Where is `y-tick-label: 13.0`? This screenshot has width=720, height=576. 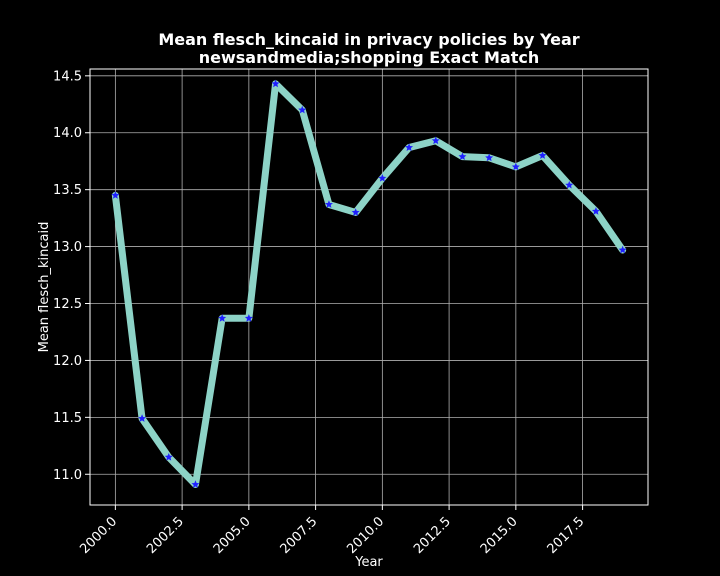
y-tick-label: 13.0 is located at coordinates (67, 247).